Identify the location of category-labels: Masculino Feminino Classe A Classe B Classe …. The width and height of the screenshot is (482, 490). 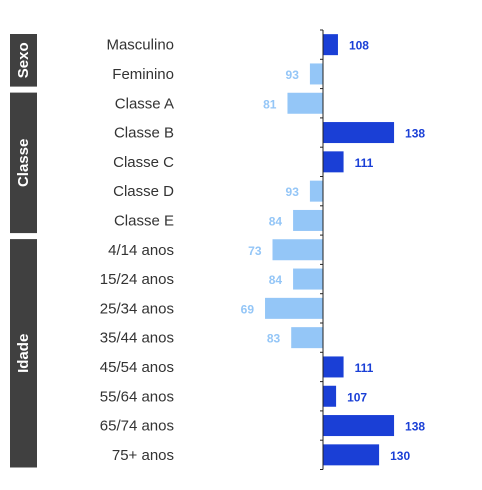
(137, 250).